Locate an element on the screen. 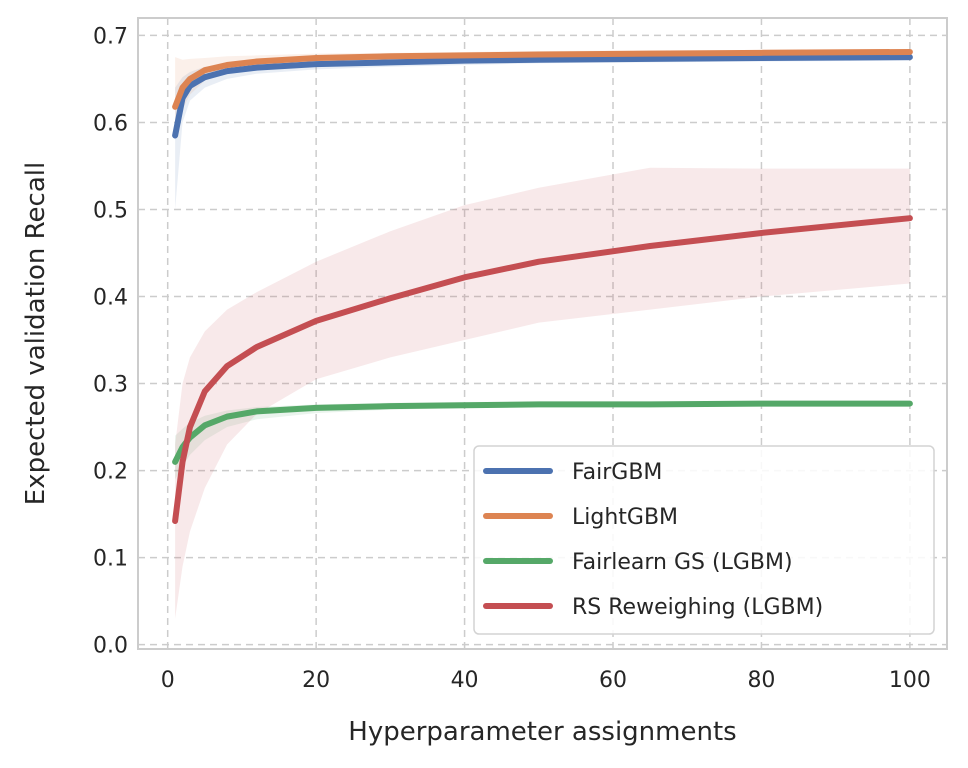 The width and height of the screenshot is (968, 768). x-axis-label: Hyperparameter assignments is located at coordinates (542, 732).